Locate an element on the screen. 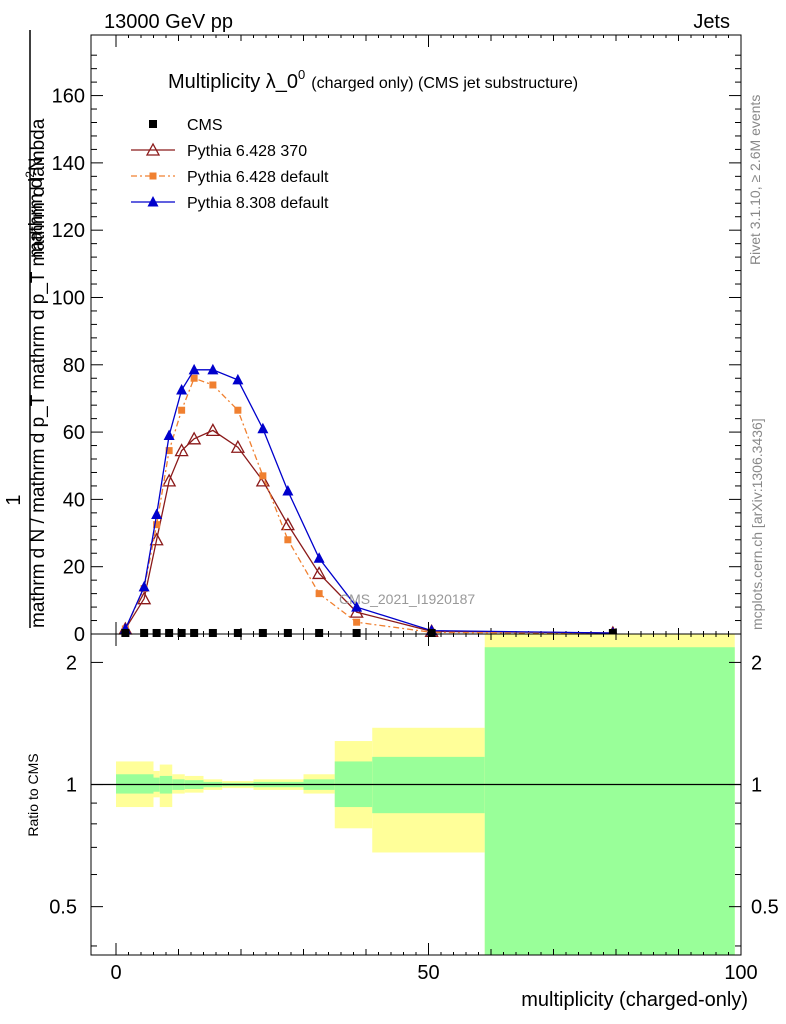 The height and width of the screenshot is (1024, 786). energy-label: 13000 GeV pp is located at coordinates (168, 22).